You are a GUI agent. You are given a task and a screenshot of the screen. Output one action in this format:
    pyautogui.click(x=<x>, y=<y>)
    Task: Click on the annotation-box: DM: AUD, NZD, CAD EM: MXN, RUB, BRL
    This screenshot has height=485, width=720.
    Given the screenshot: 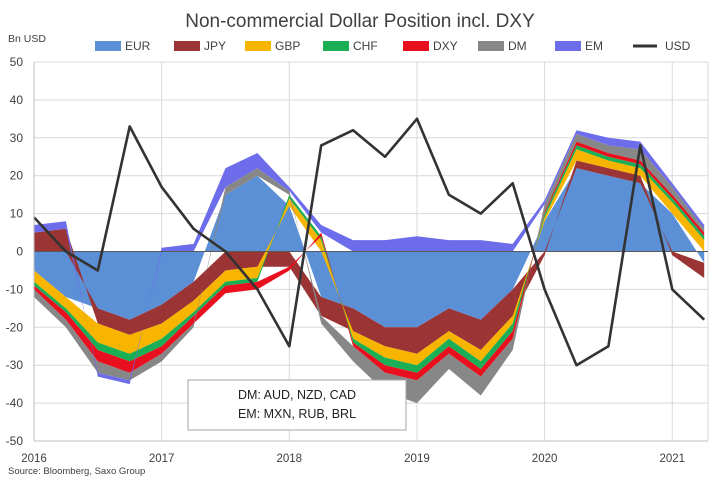 What is the action you would take?
    pyautogui.click(x=297, y=405)
    